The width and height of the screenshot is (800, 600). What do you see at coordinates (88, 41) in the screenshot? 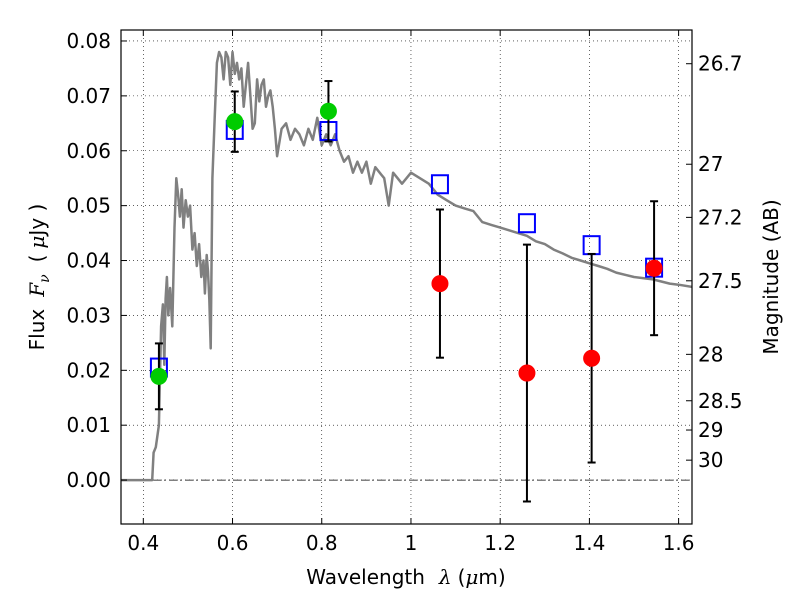
I see `y-tick-label: 0.08` at bounding box center [88, 41].